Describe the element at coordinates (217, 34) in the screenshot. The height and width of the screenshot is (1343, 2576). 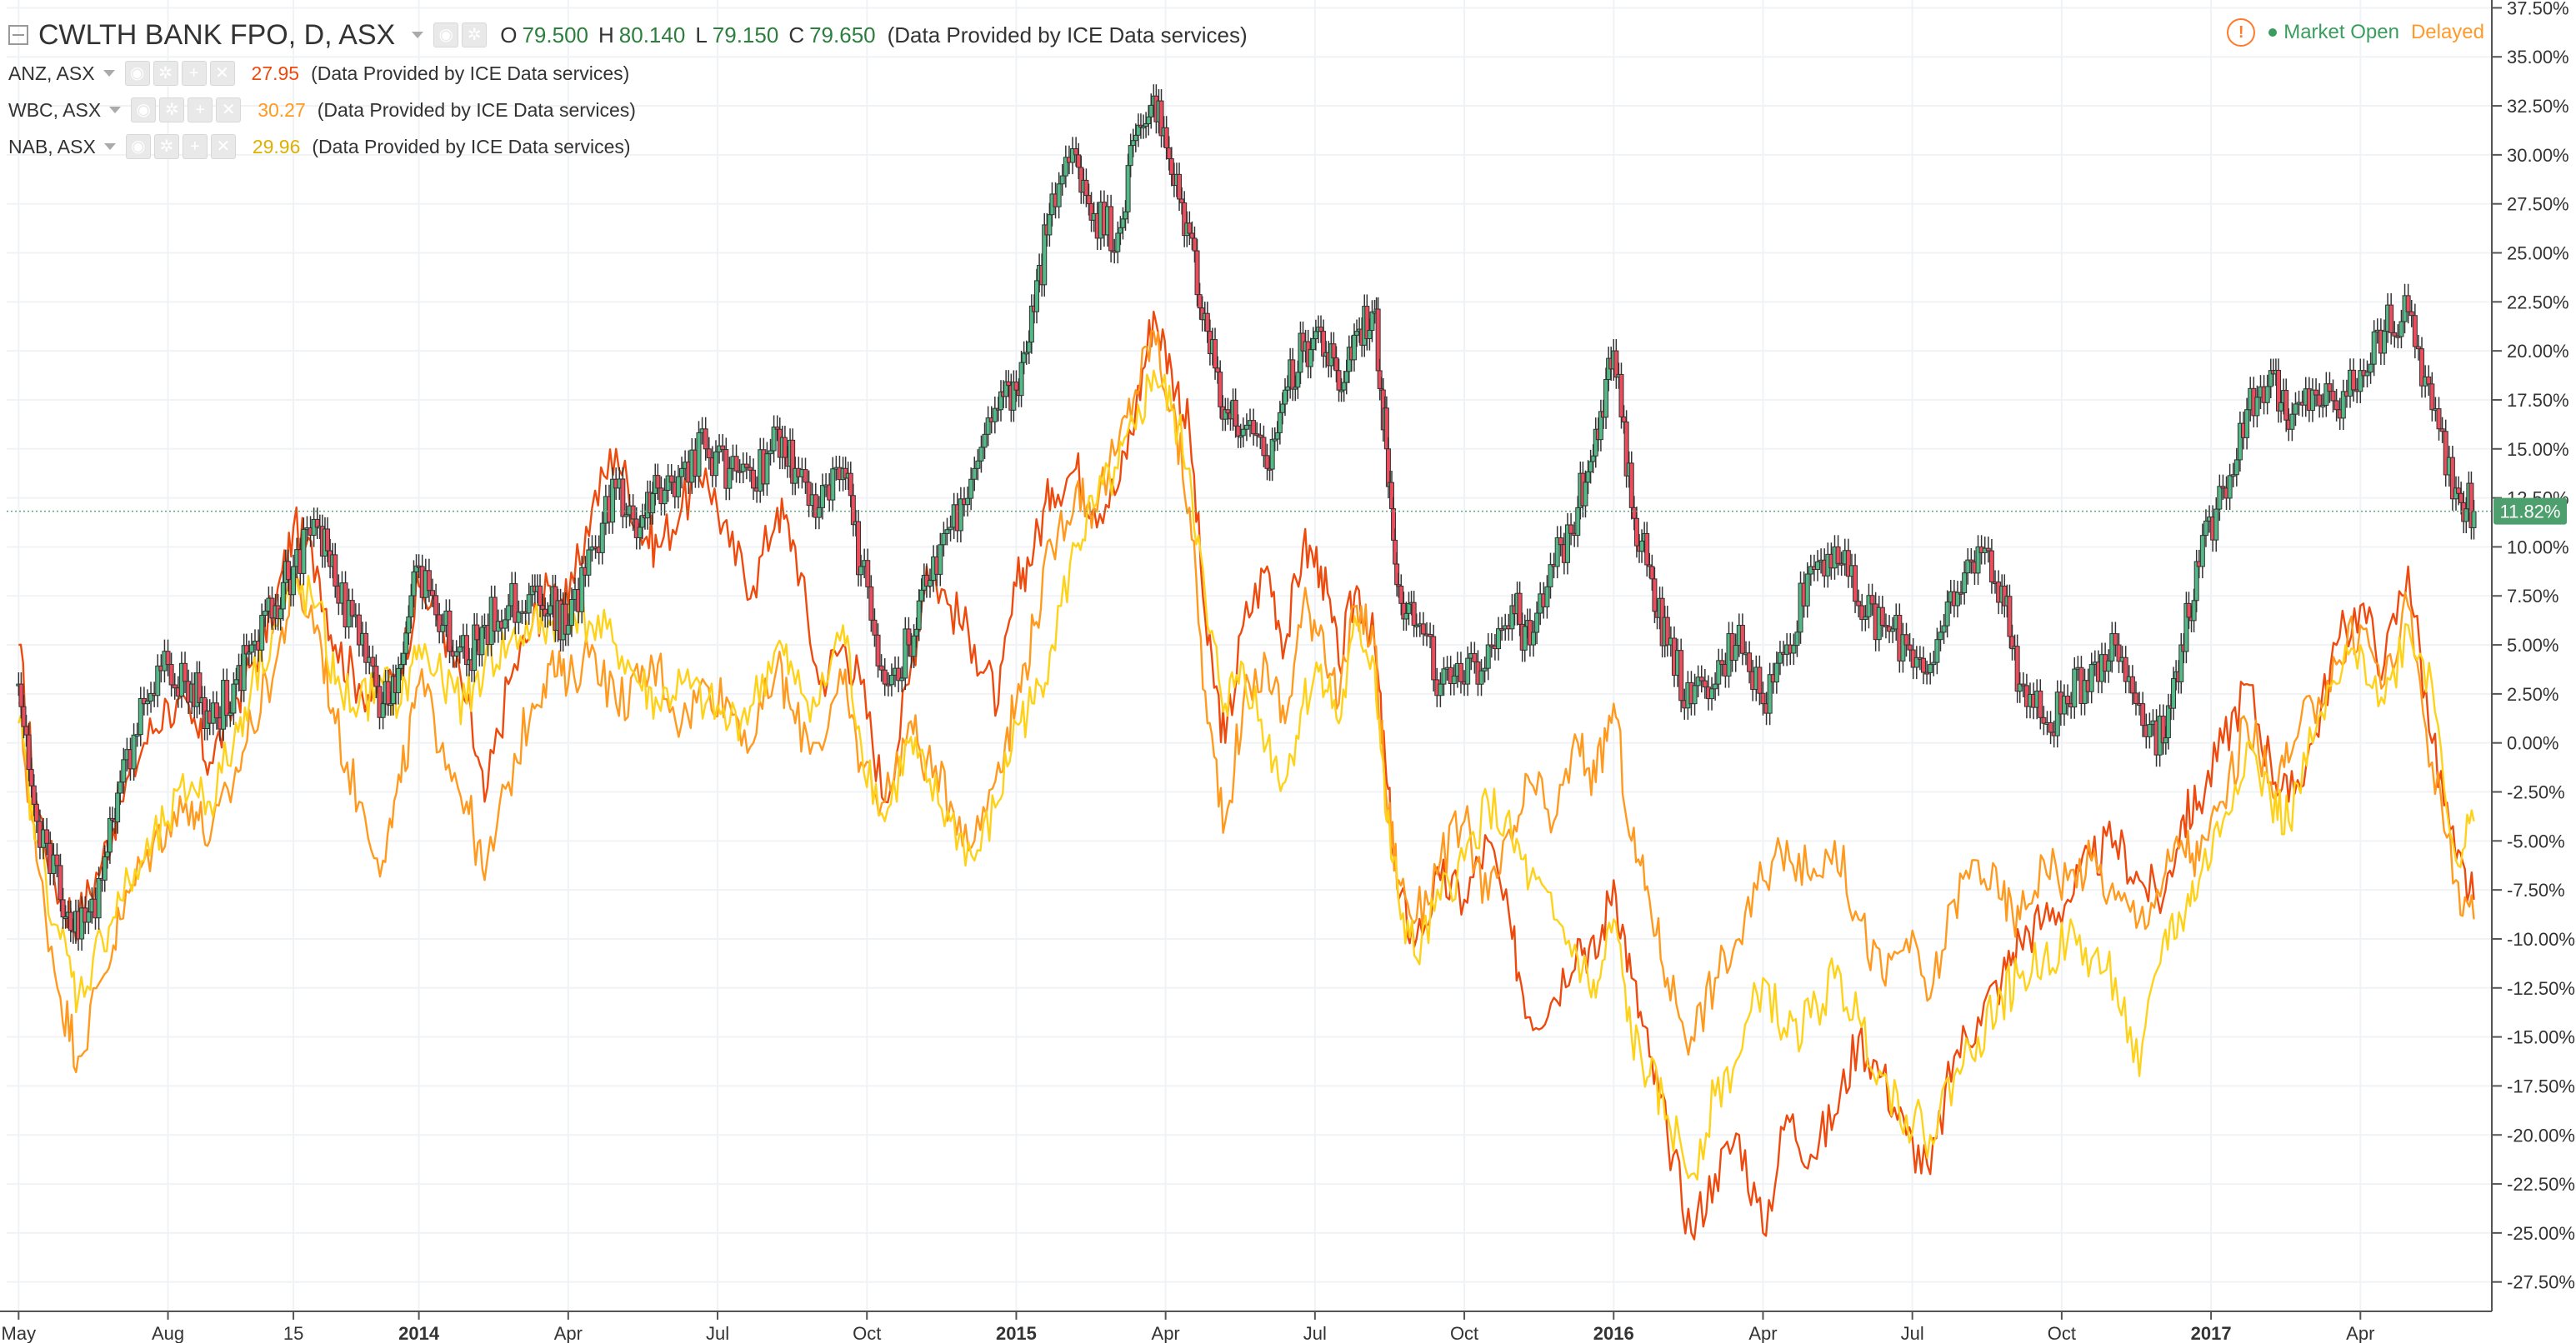
I see `main-series-title: CWLTH BANK FPO, D, ASX` at that location.